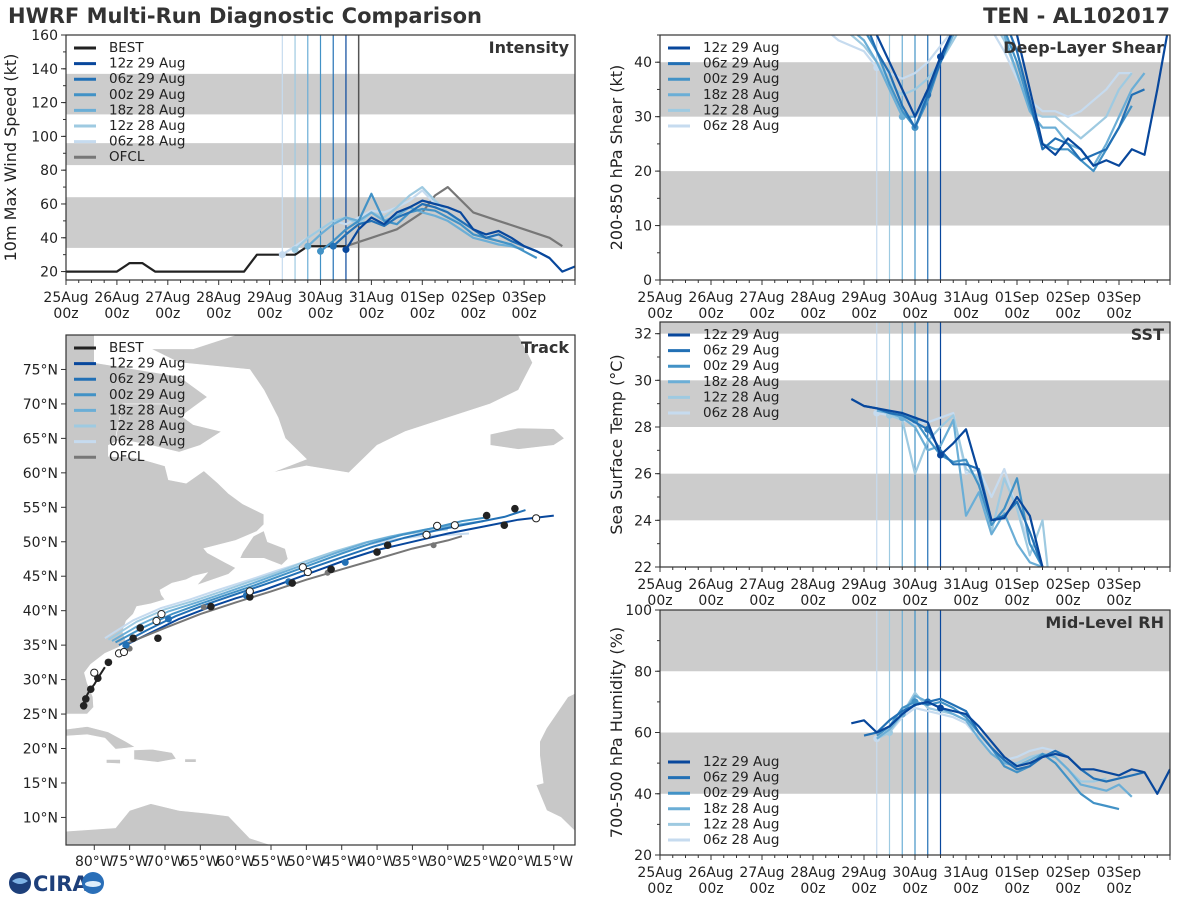 The width and height of the screenshot is (1200, 900). I want to click on intensity-plot-content, so click(320, 157).